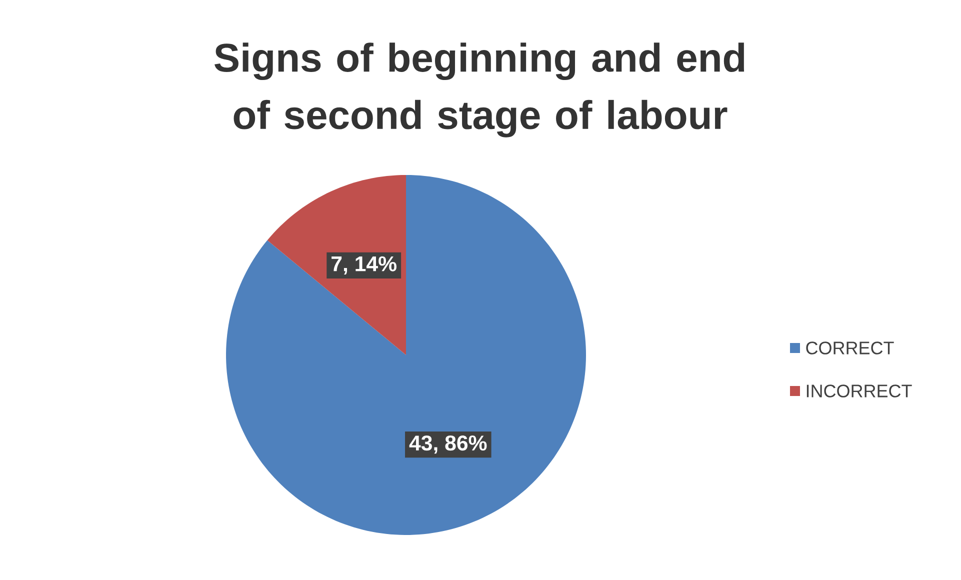 This screenshot has height=580, width=961. Describe the element at coordinates (859, 391) in the screenshot. I see `legend-label: INCORRECT` at that location.